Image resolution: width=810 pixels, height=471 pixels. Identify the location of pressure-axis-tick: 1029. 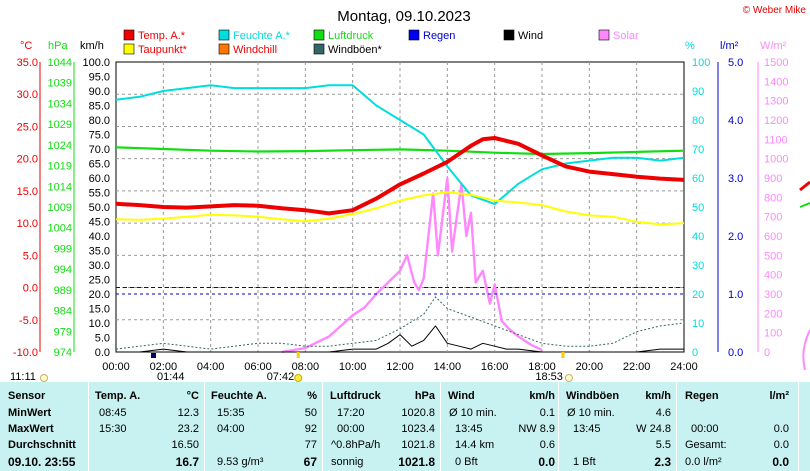
(60, 125).